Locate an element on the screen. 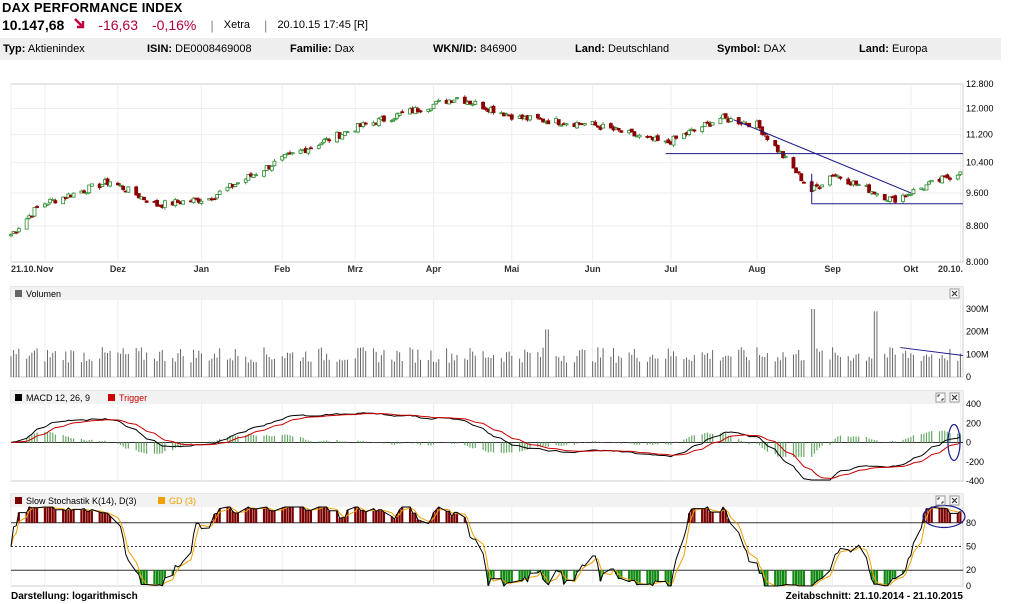 This screenshot has width=1009, height=604. macd-panel-frame is located at coordinates (487, 436).